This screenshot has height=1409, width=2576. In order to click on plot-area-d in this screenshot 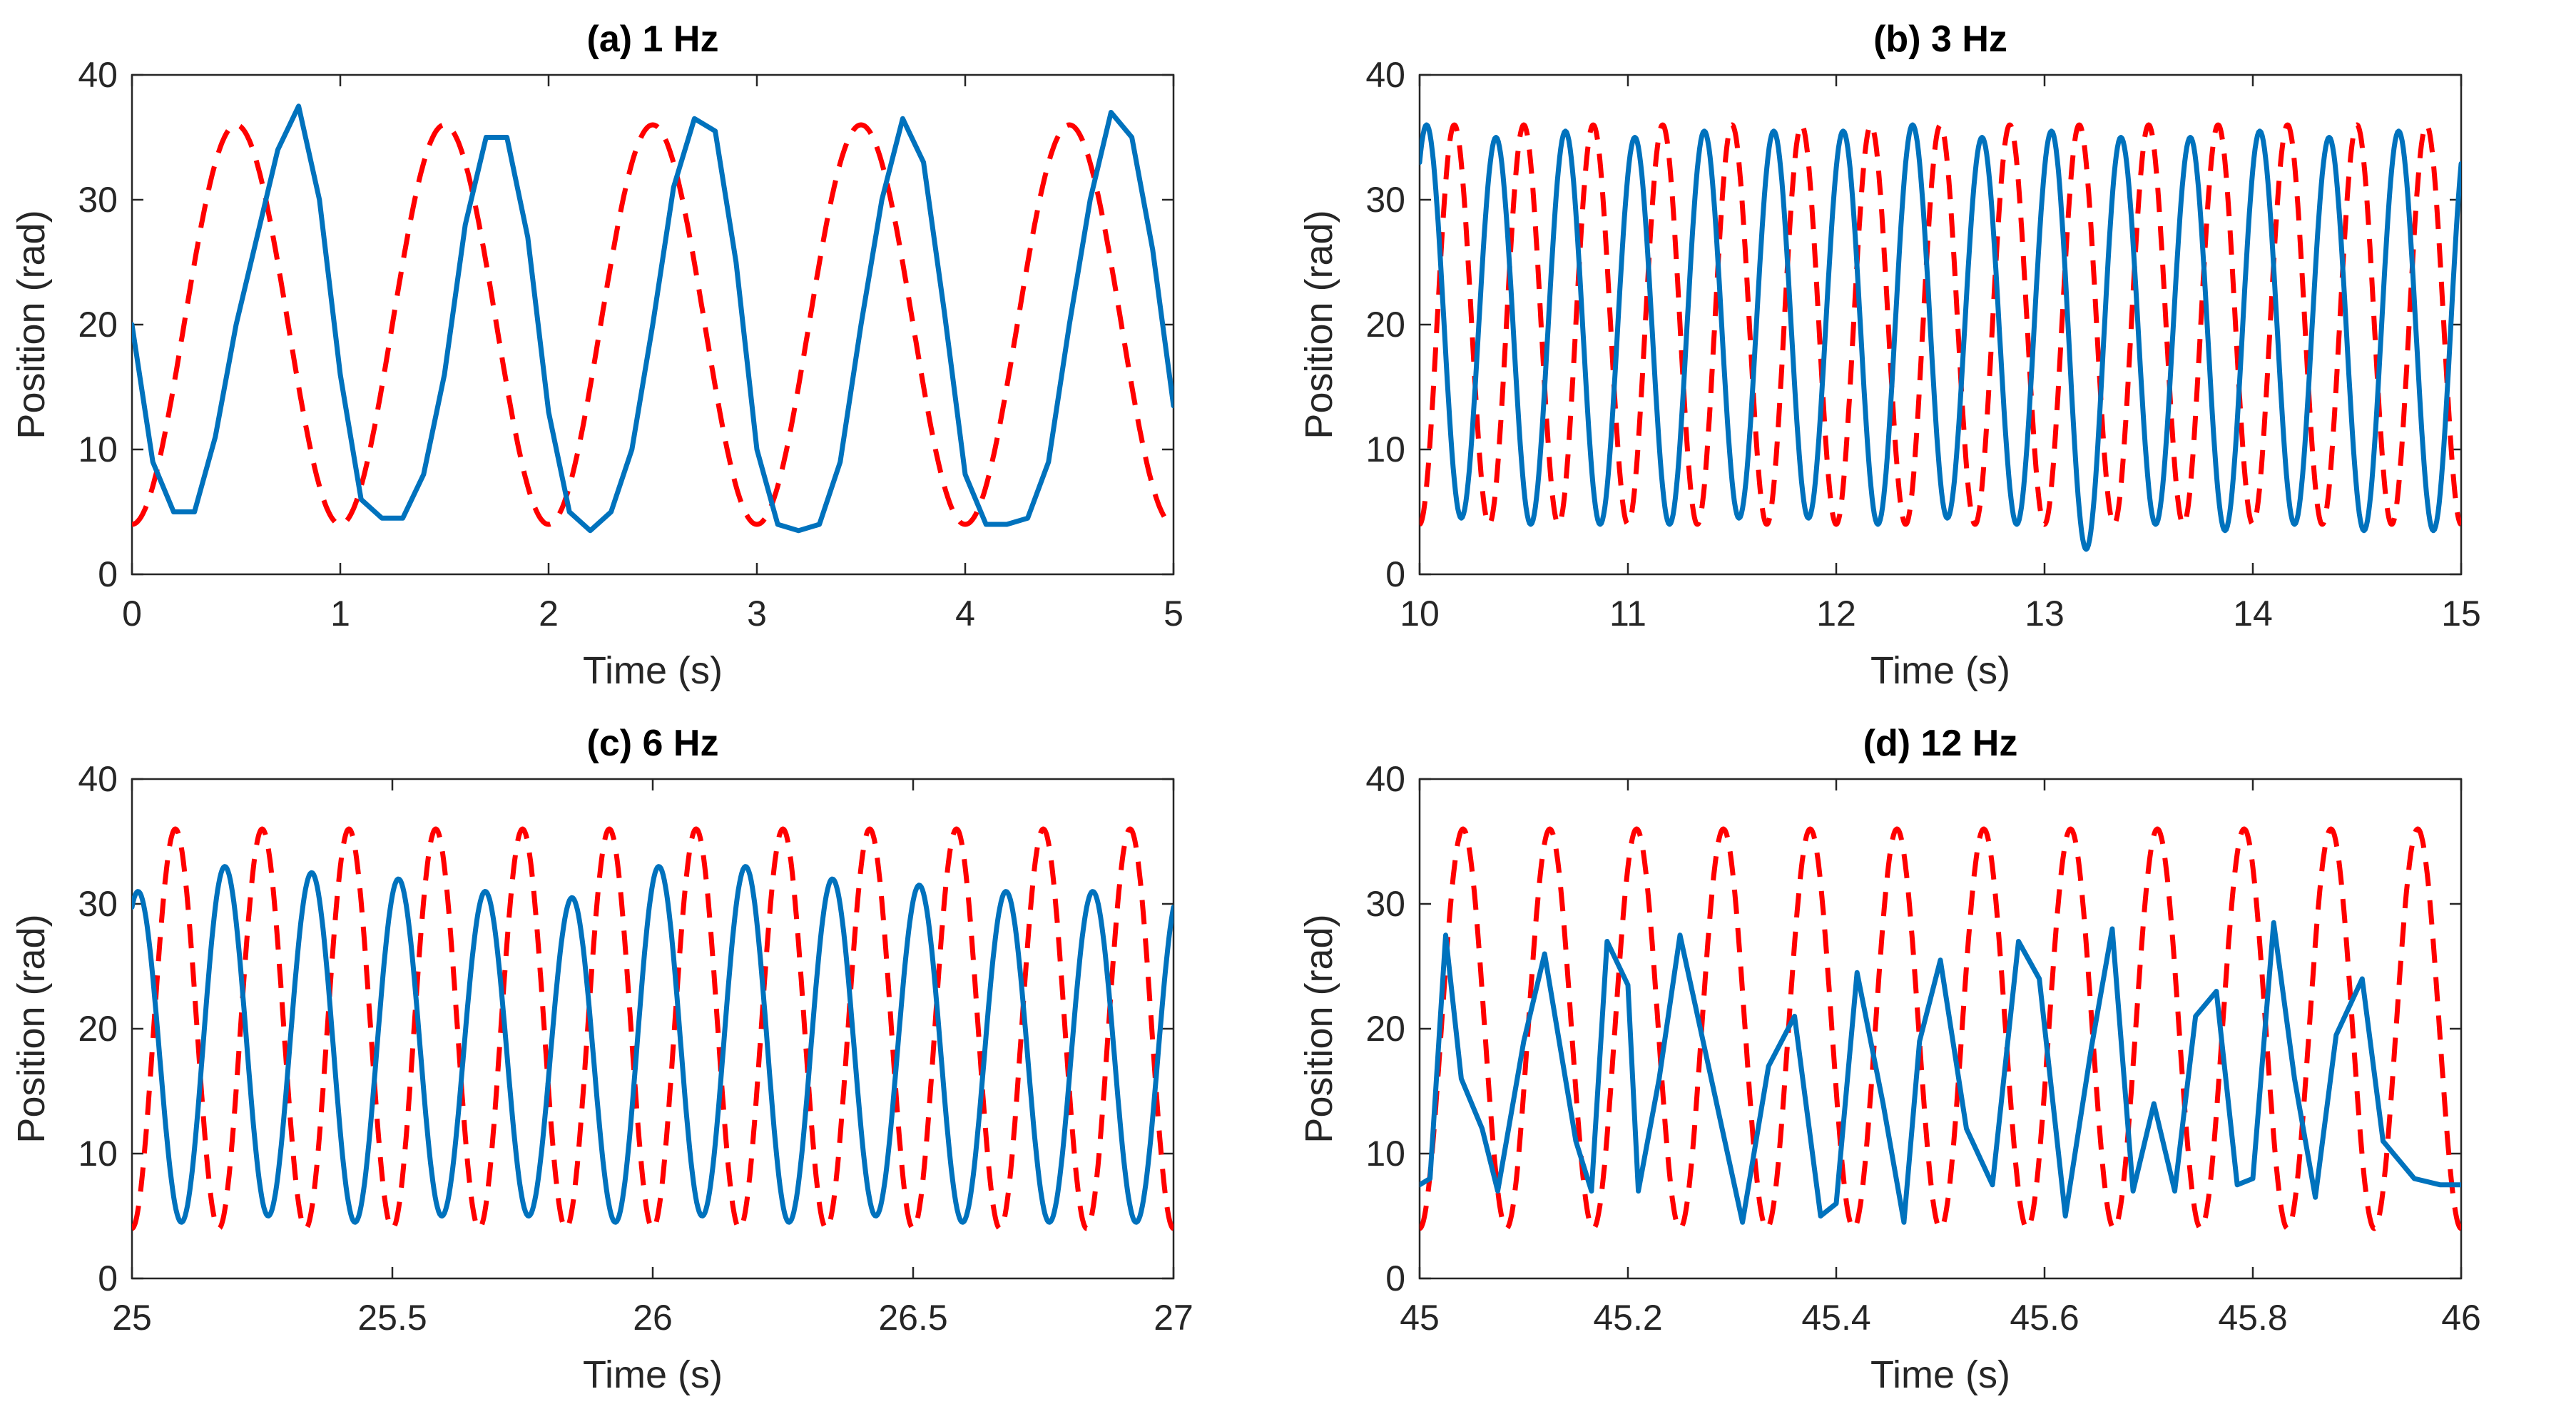, I will do `click(1940, 1029)`.